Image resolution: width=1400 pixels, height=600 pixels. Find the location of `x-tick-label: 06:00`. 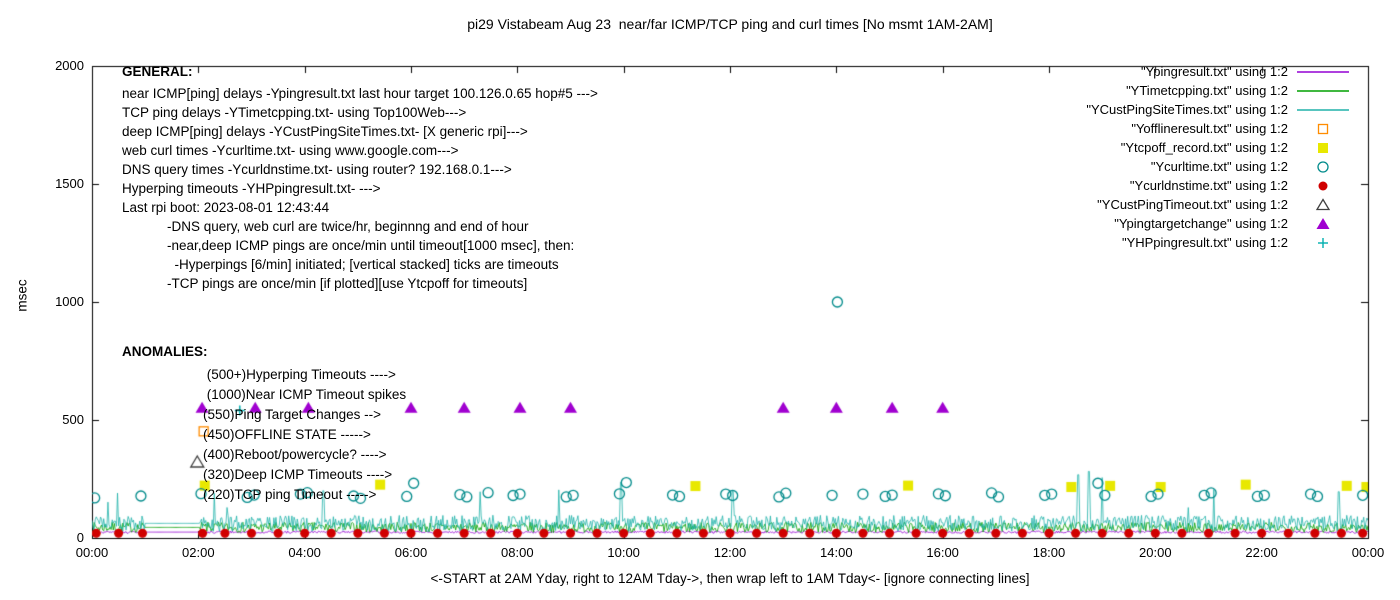

x-tick-label: 06:00 is located at coordinates (411, 552).